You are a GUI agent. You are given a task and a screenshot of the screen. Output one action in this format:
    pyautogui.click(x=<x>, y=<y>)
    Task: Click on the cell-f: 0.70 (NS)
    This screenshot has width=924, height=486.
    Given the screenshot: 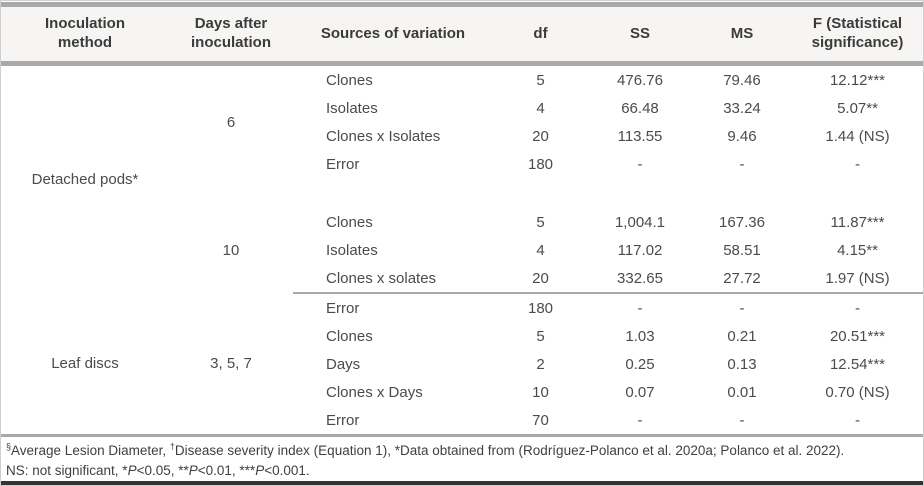 What is the action you would take?
    pyautogui.click(x=857, y=392)
    